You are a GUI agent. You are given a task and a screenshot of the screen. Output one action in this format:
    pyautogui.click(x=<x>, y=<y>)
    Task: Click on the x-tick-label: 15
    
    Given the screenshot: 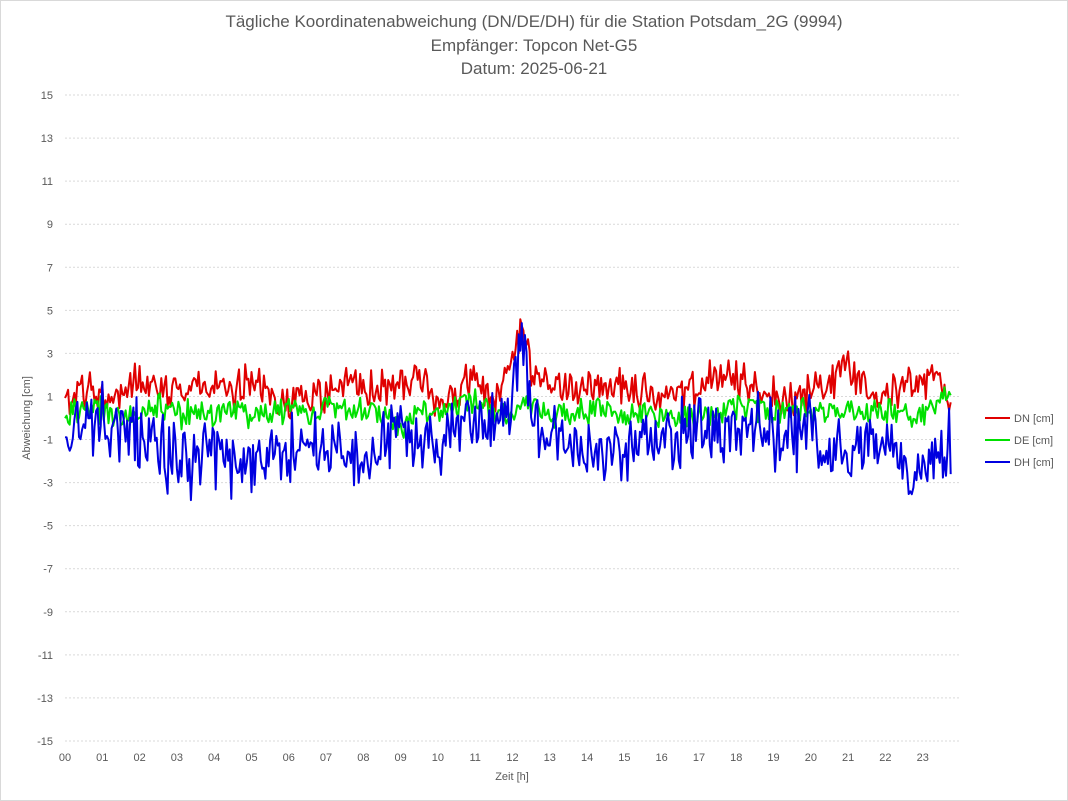 What is the action you would take?
    pyautogui.click(x=624, y=758)
    